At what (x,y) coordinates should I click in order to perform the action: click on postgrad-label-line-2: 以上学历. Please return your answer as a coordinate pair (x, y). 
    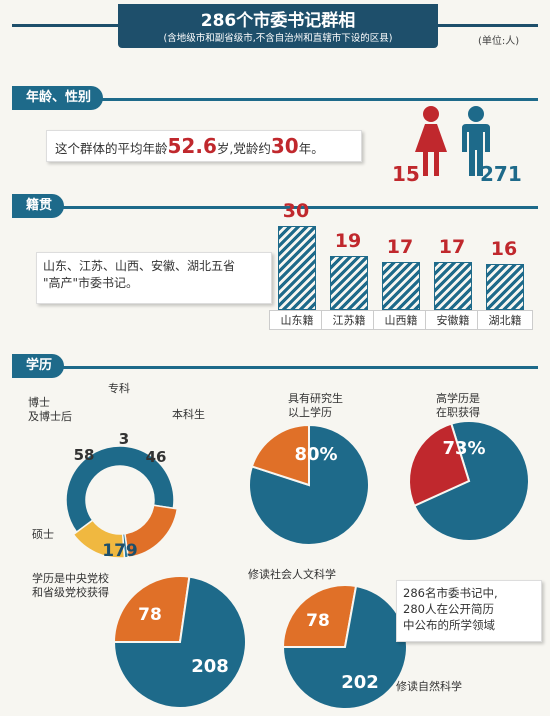
    Looking at the image, I should click on (310, 412).